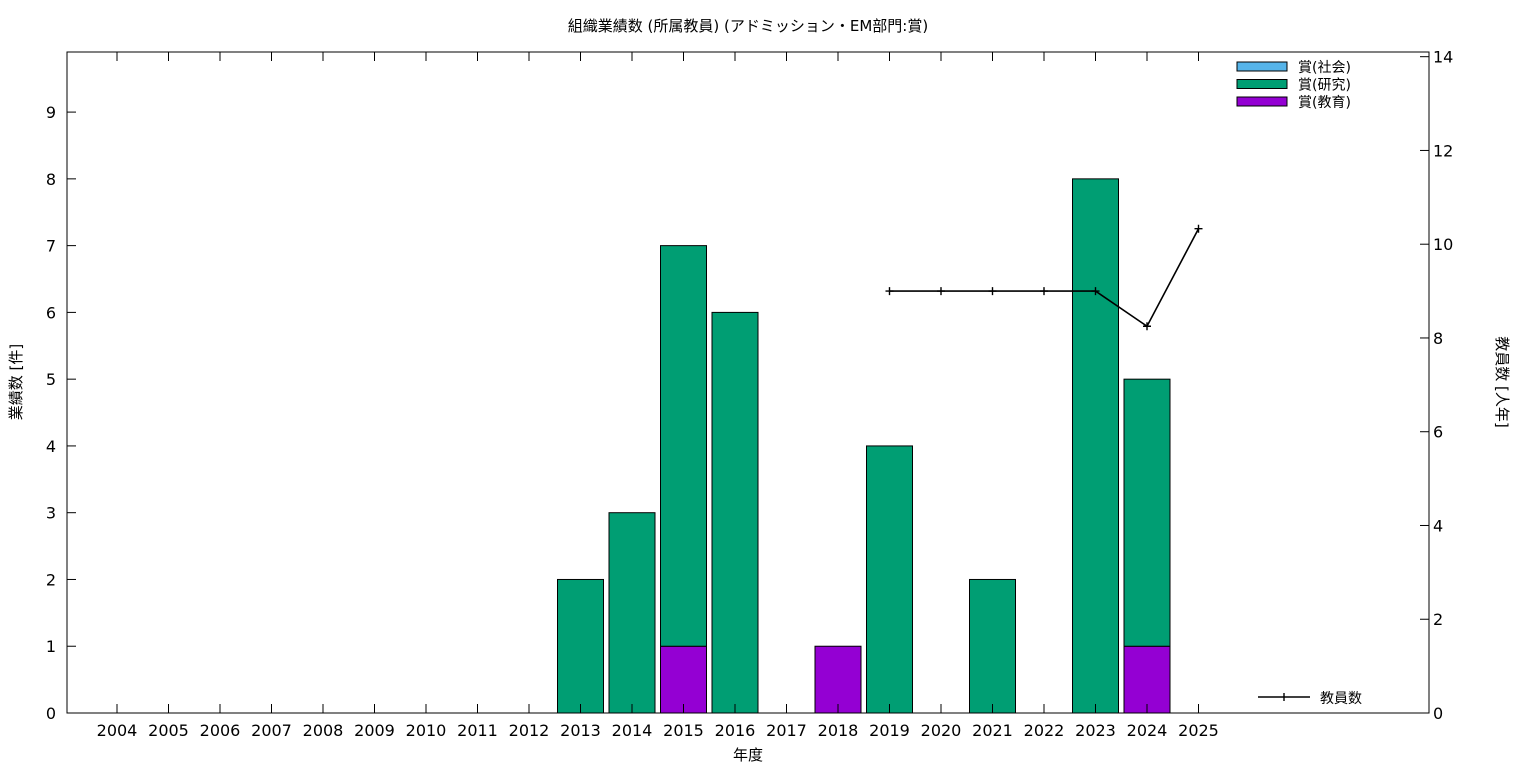 The height and width of the screenshot is (768, 1536). Describe the element at coordinates (51, 713) in the screenshot. I see `y-tick-label: 0` at that location.